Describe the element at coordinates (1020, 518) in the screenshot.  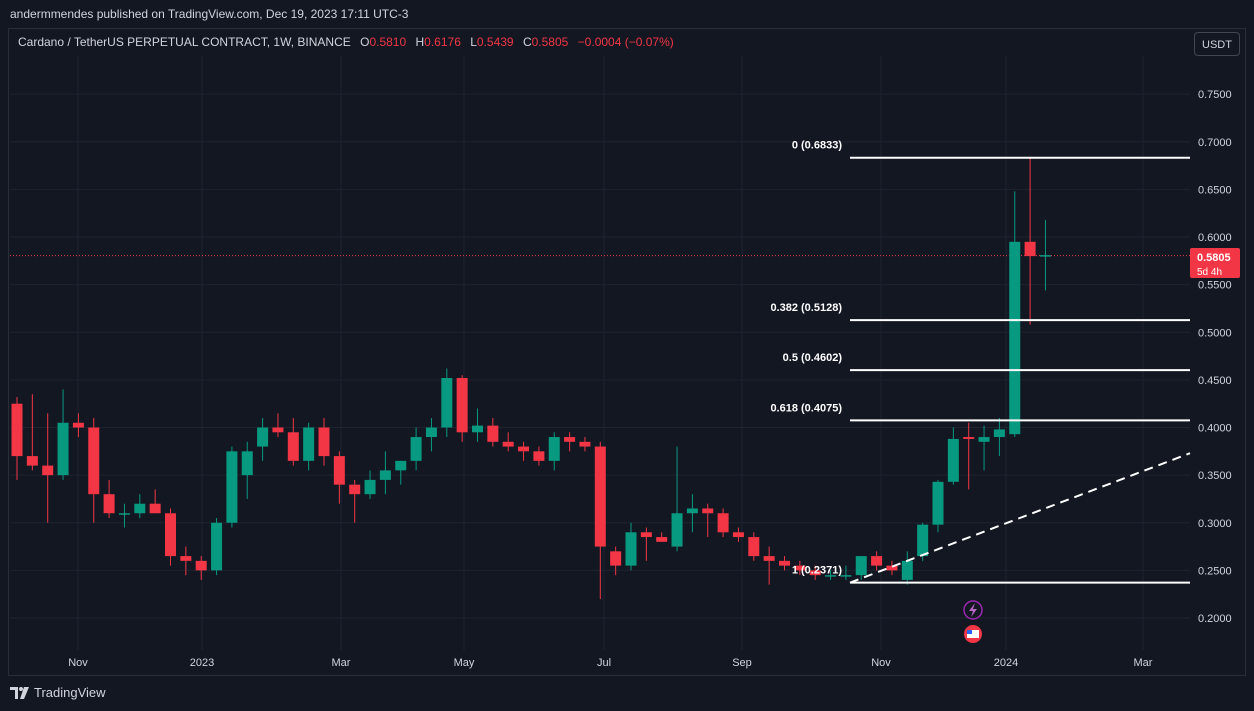
I see `trend-line` at that location.